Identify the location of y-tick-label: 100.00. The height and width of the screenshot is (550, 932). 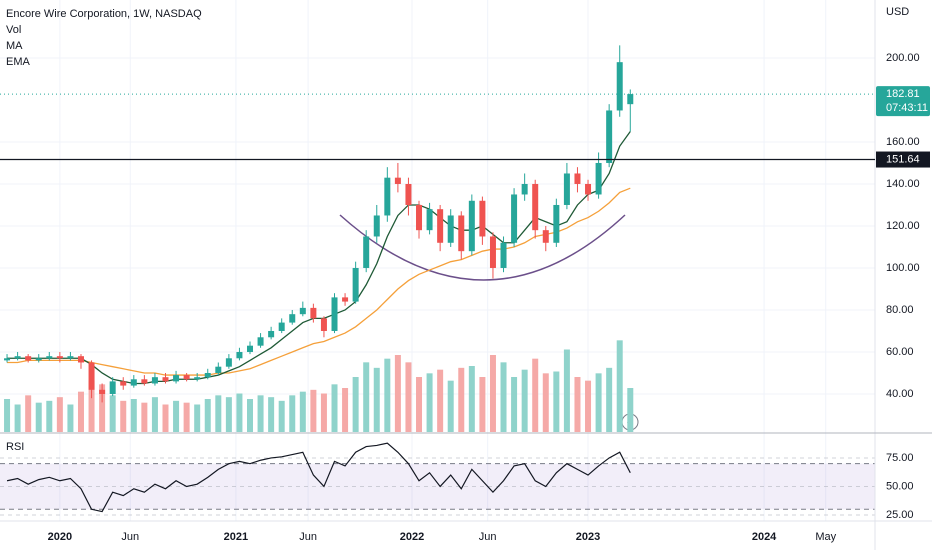
(903, 268).